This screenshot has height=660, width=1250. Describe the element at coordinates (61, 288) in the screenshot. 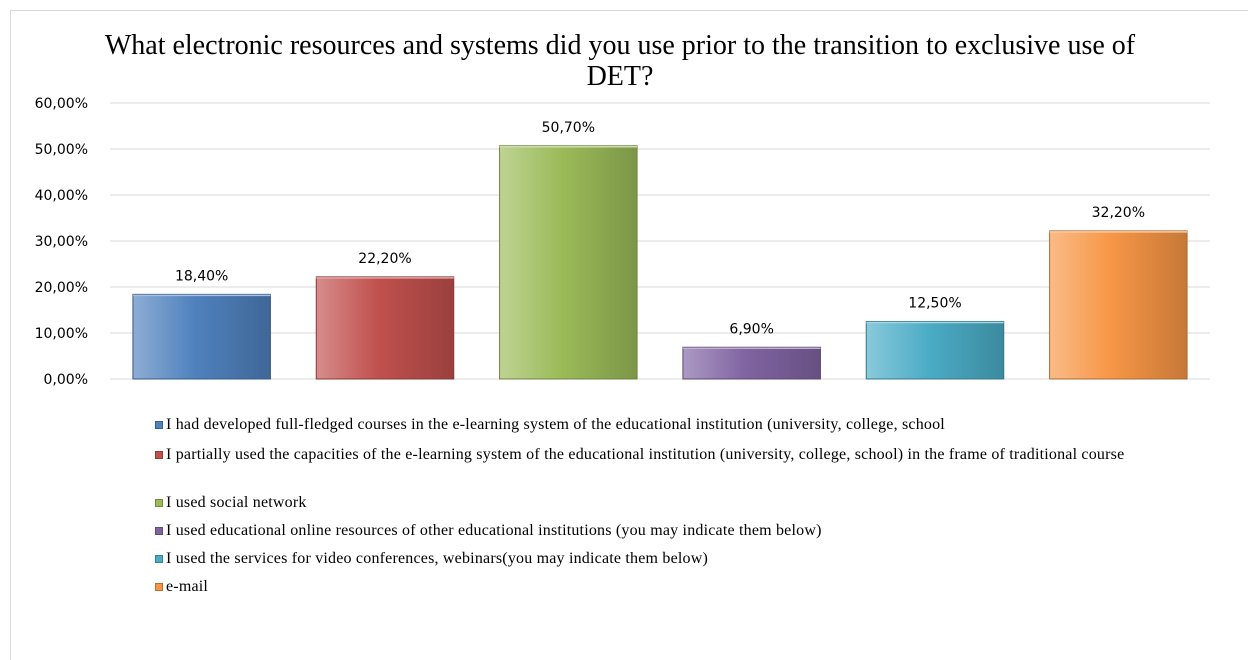

I see `y-tick-label: 20,00%` at that location.